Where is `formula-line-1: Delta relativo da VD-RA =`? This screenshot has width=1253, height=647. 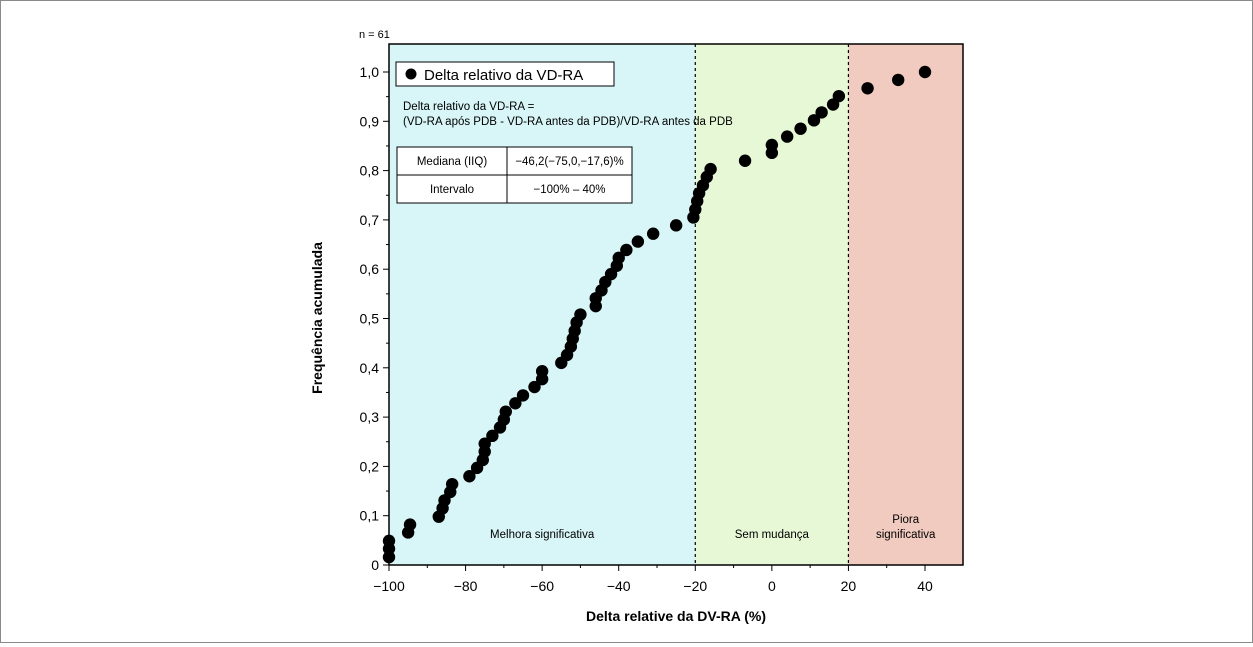 formula-line-1: Delta relativo da VD-RA = is located at coordinates (469, 107).